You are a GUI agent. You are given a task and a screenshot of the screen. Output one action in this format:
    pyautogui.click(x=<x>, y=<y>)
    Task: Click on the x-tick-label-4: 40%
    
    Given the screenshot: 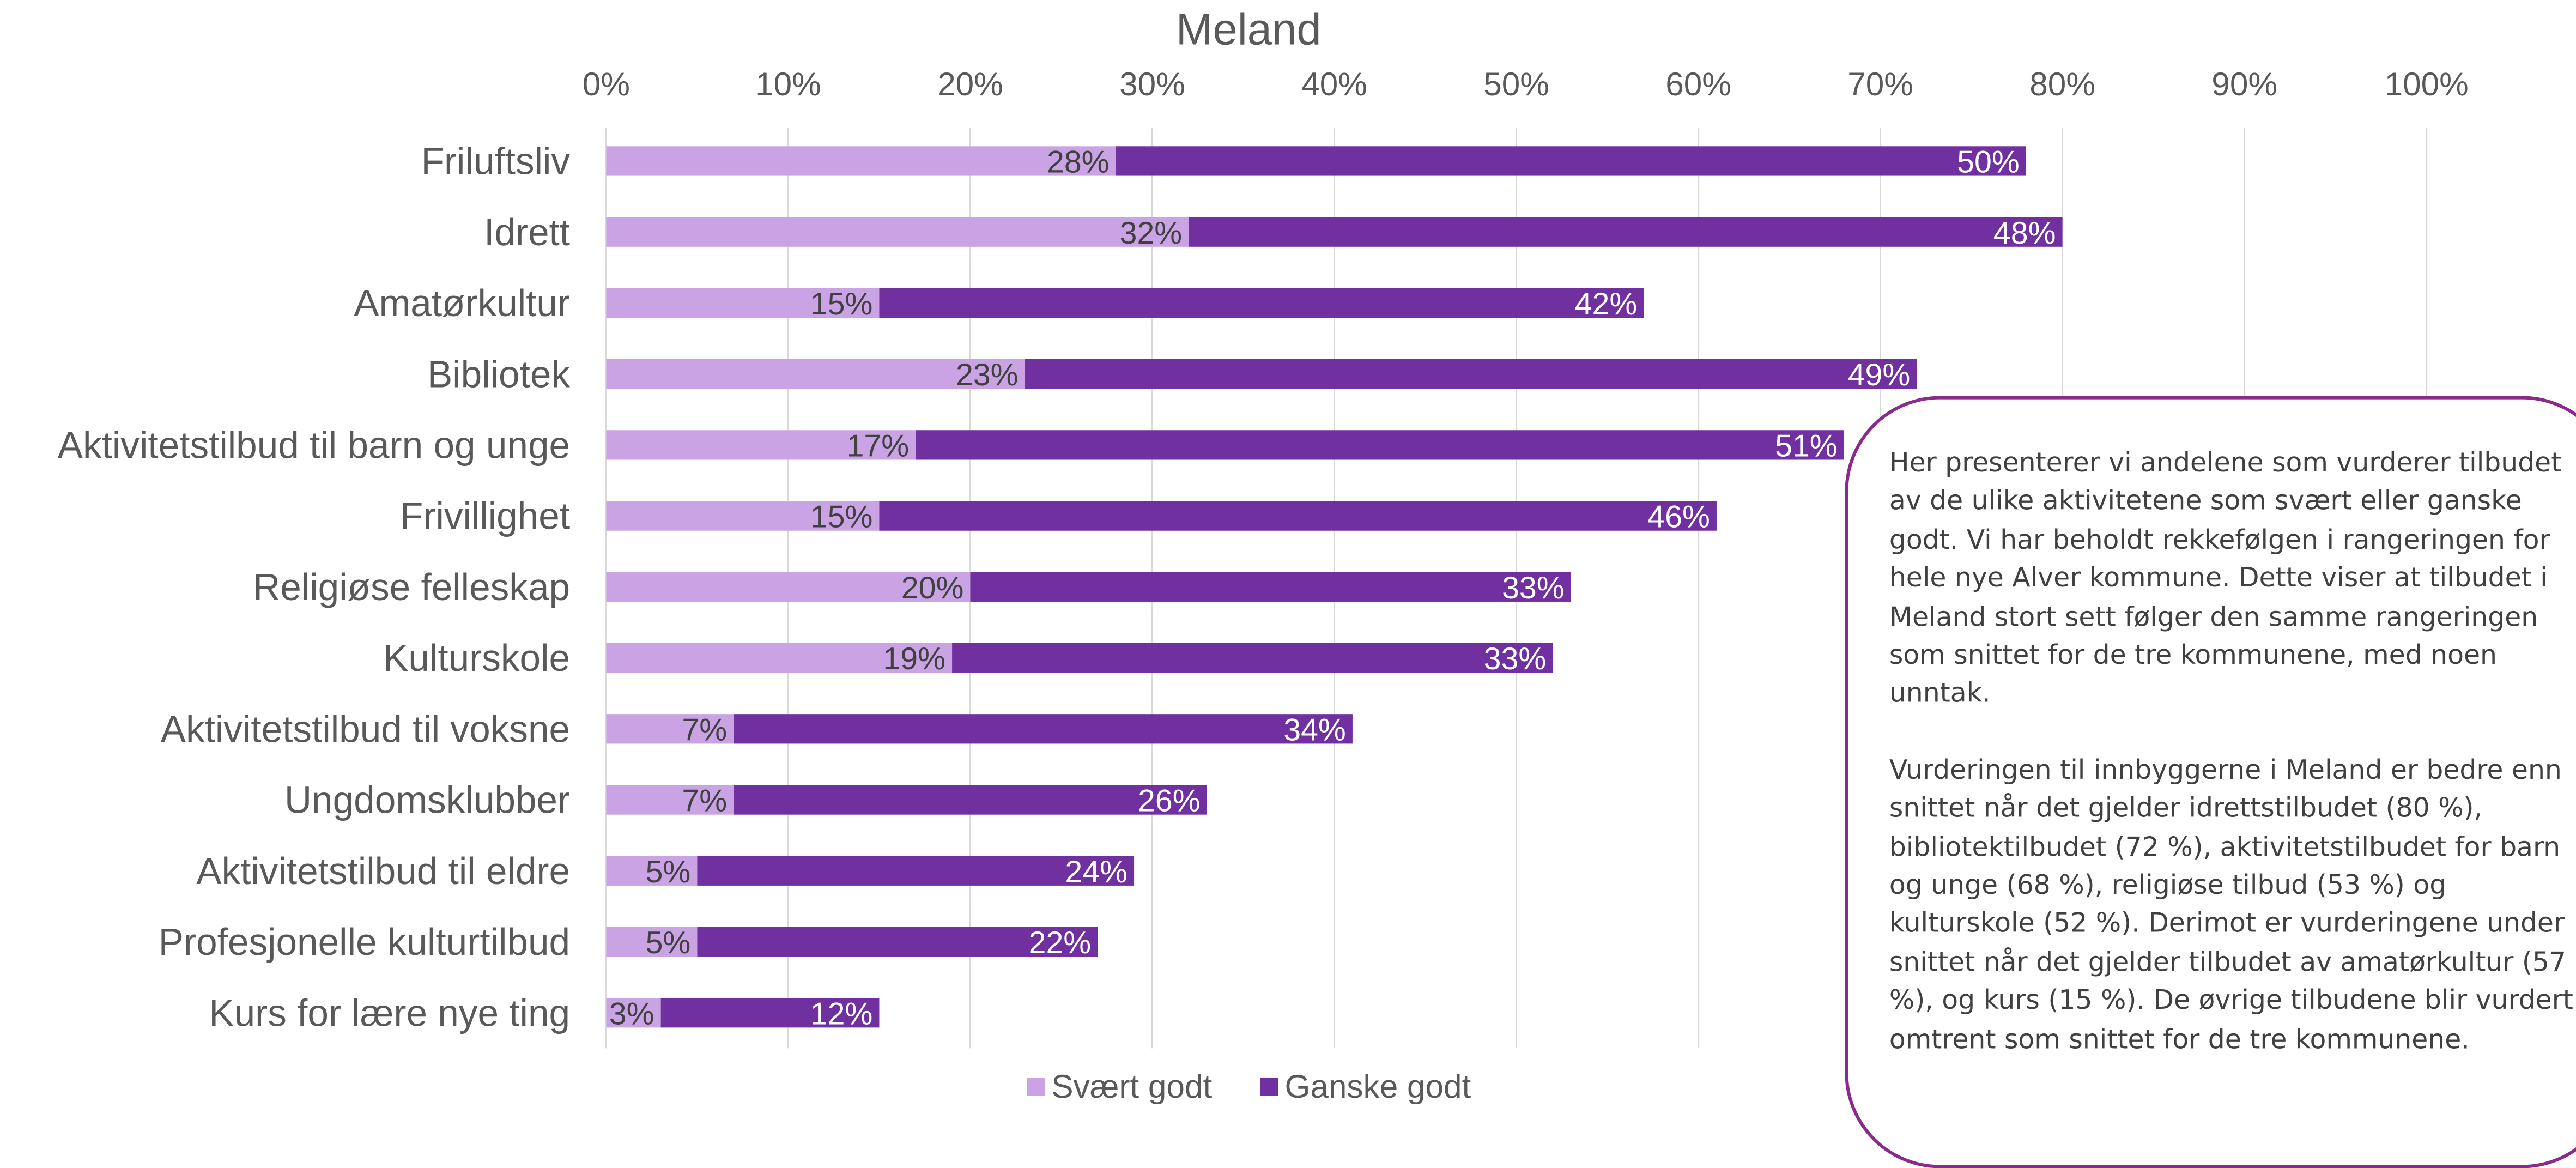 What is the action you would take?
    pyautogui.click(x=1334, y=83)
    